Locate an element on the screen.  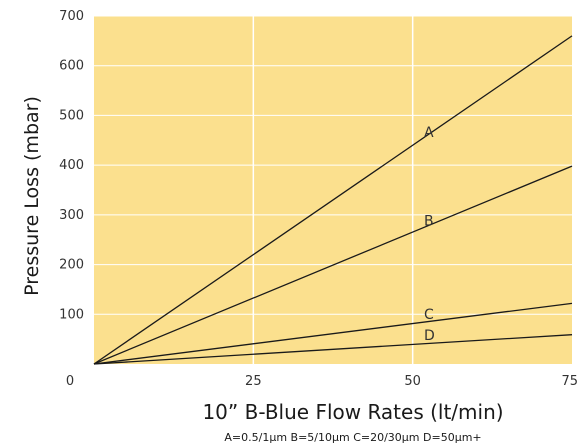
y-tick-label: 600 is located at coordinates (71, 66).